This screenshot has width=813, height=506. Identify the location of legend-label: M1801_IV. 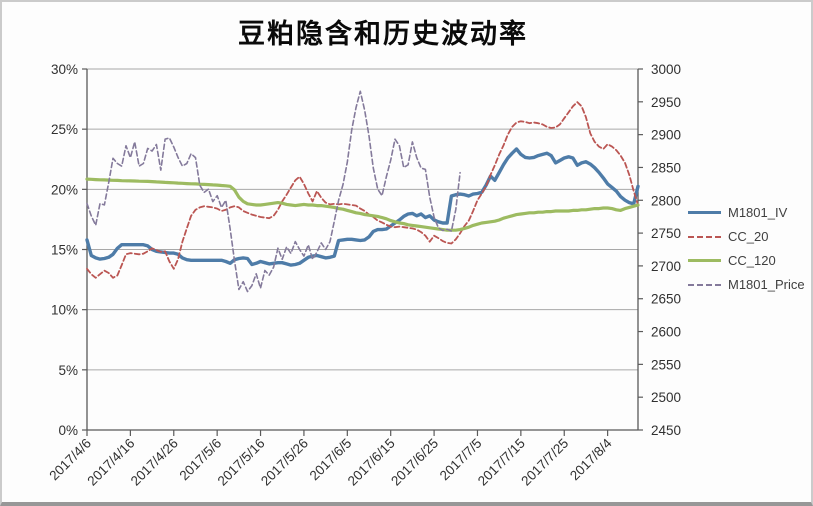
(758, 212).